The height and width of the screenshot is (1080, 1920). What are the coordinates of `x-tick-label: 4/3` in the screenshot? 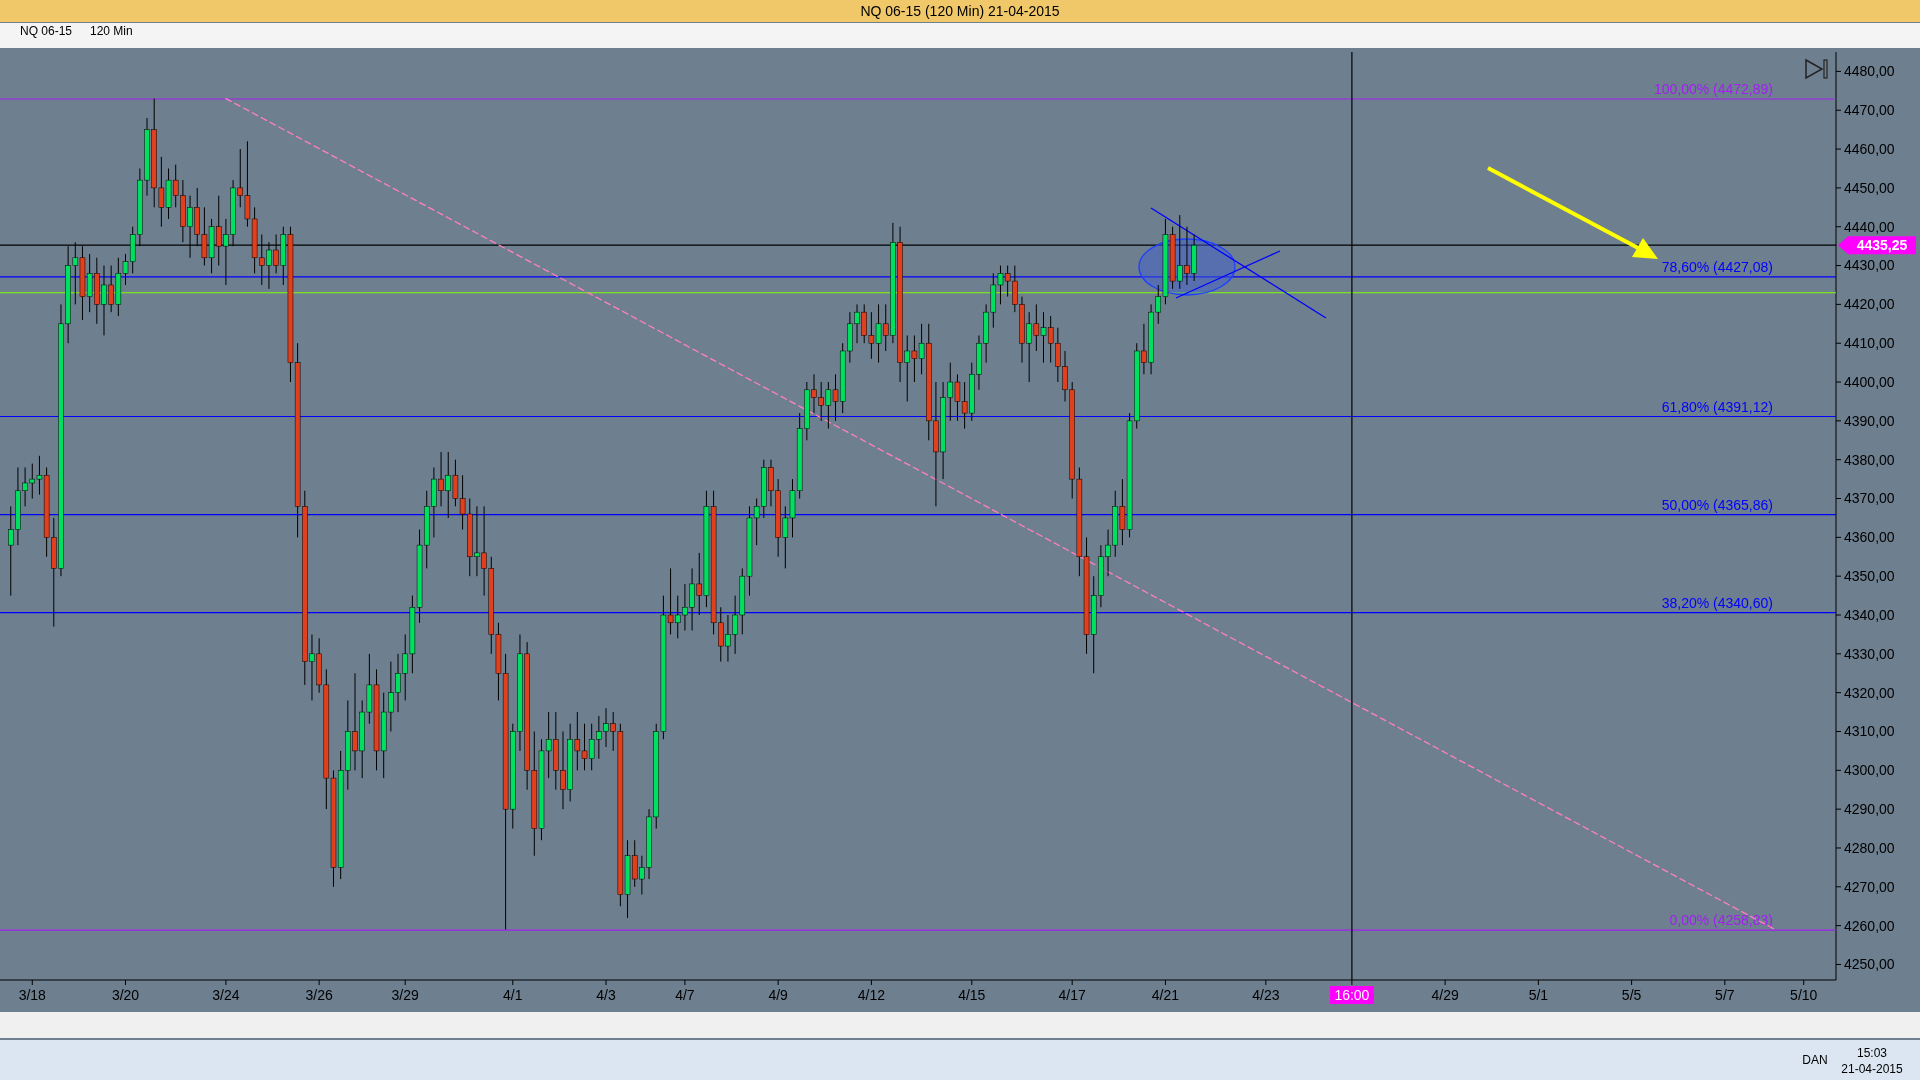 It's located at (606, 995).